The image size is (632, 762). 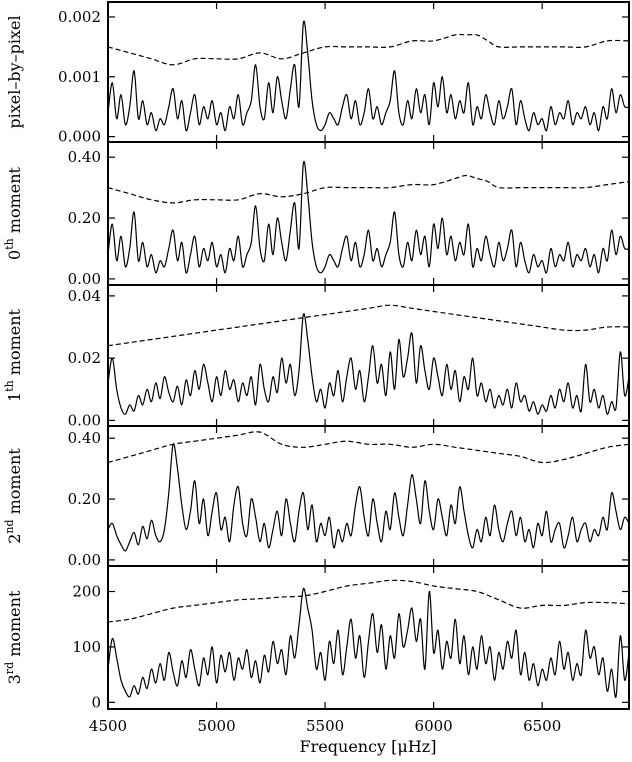 I want to click on panel-4-ylabel-suffix: moment, so click(x=14, y=626).